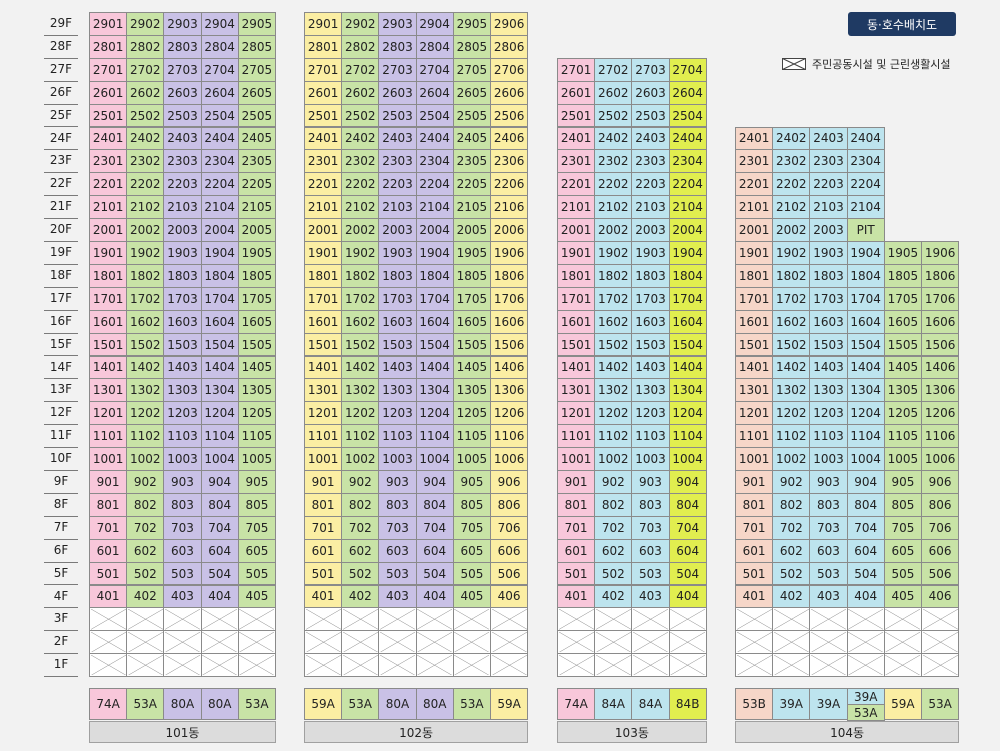 The height and width of the screenshot is (751, 1000). What do you see at coordinates (397, 69) in the screenshot?
I see `unit-cell: 2703` at bounding box center [397, 69].